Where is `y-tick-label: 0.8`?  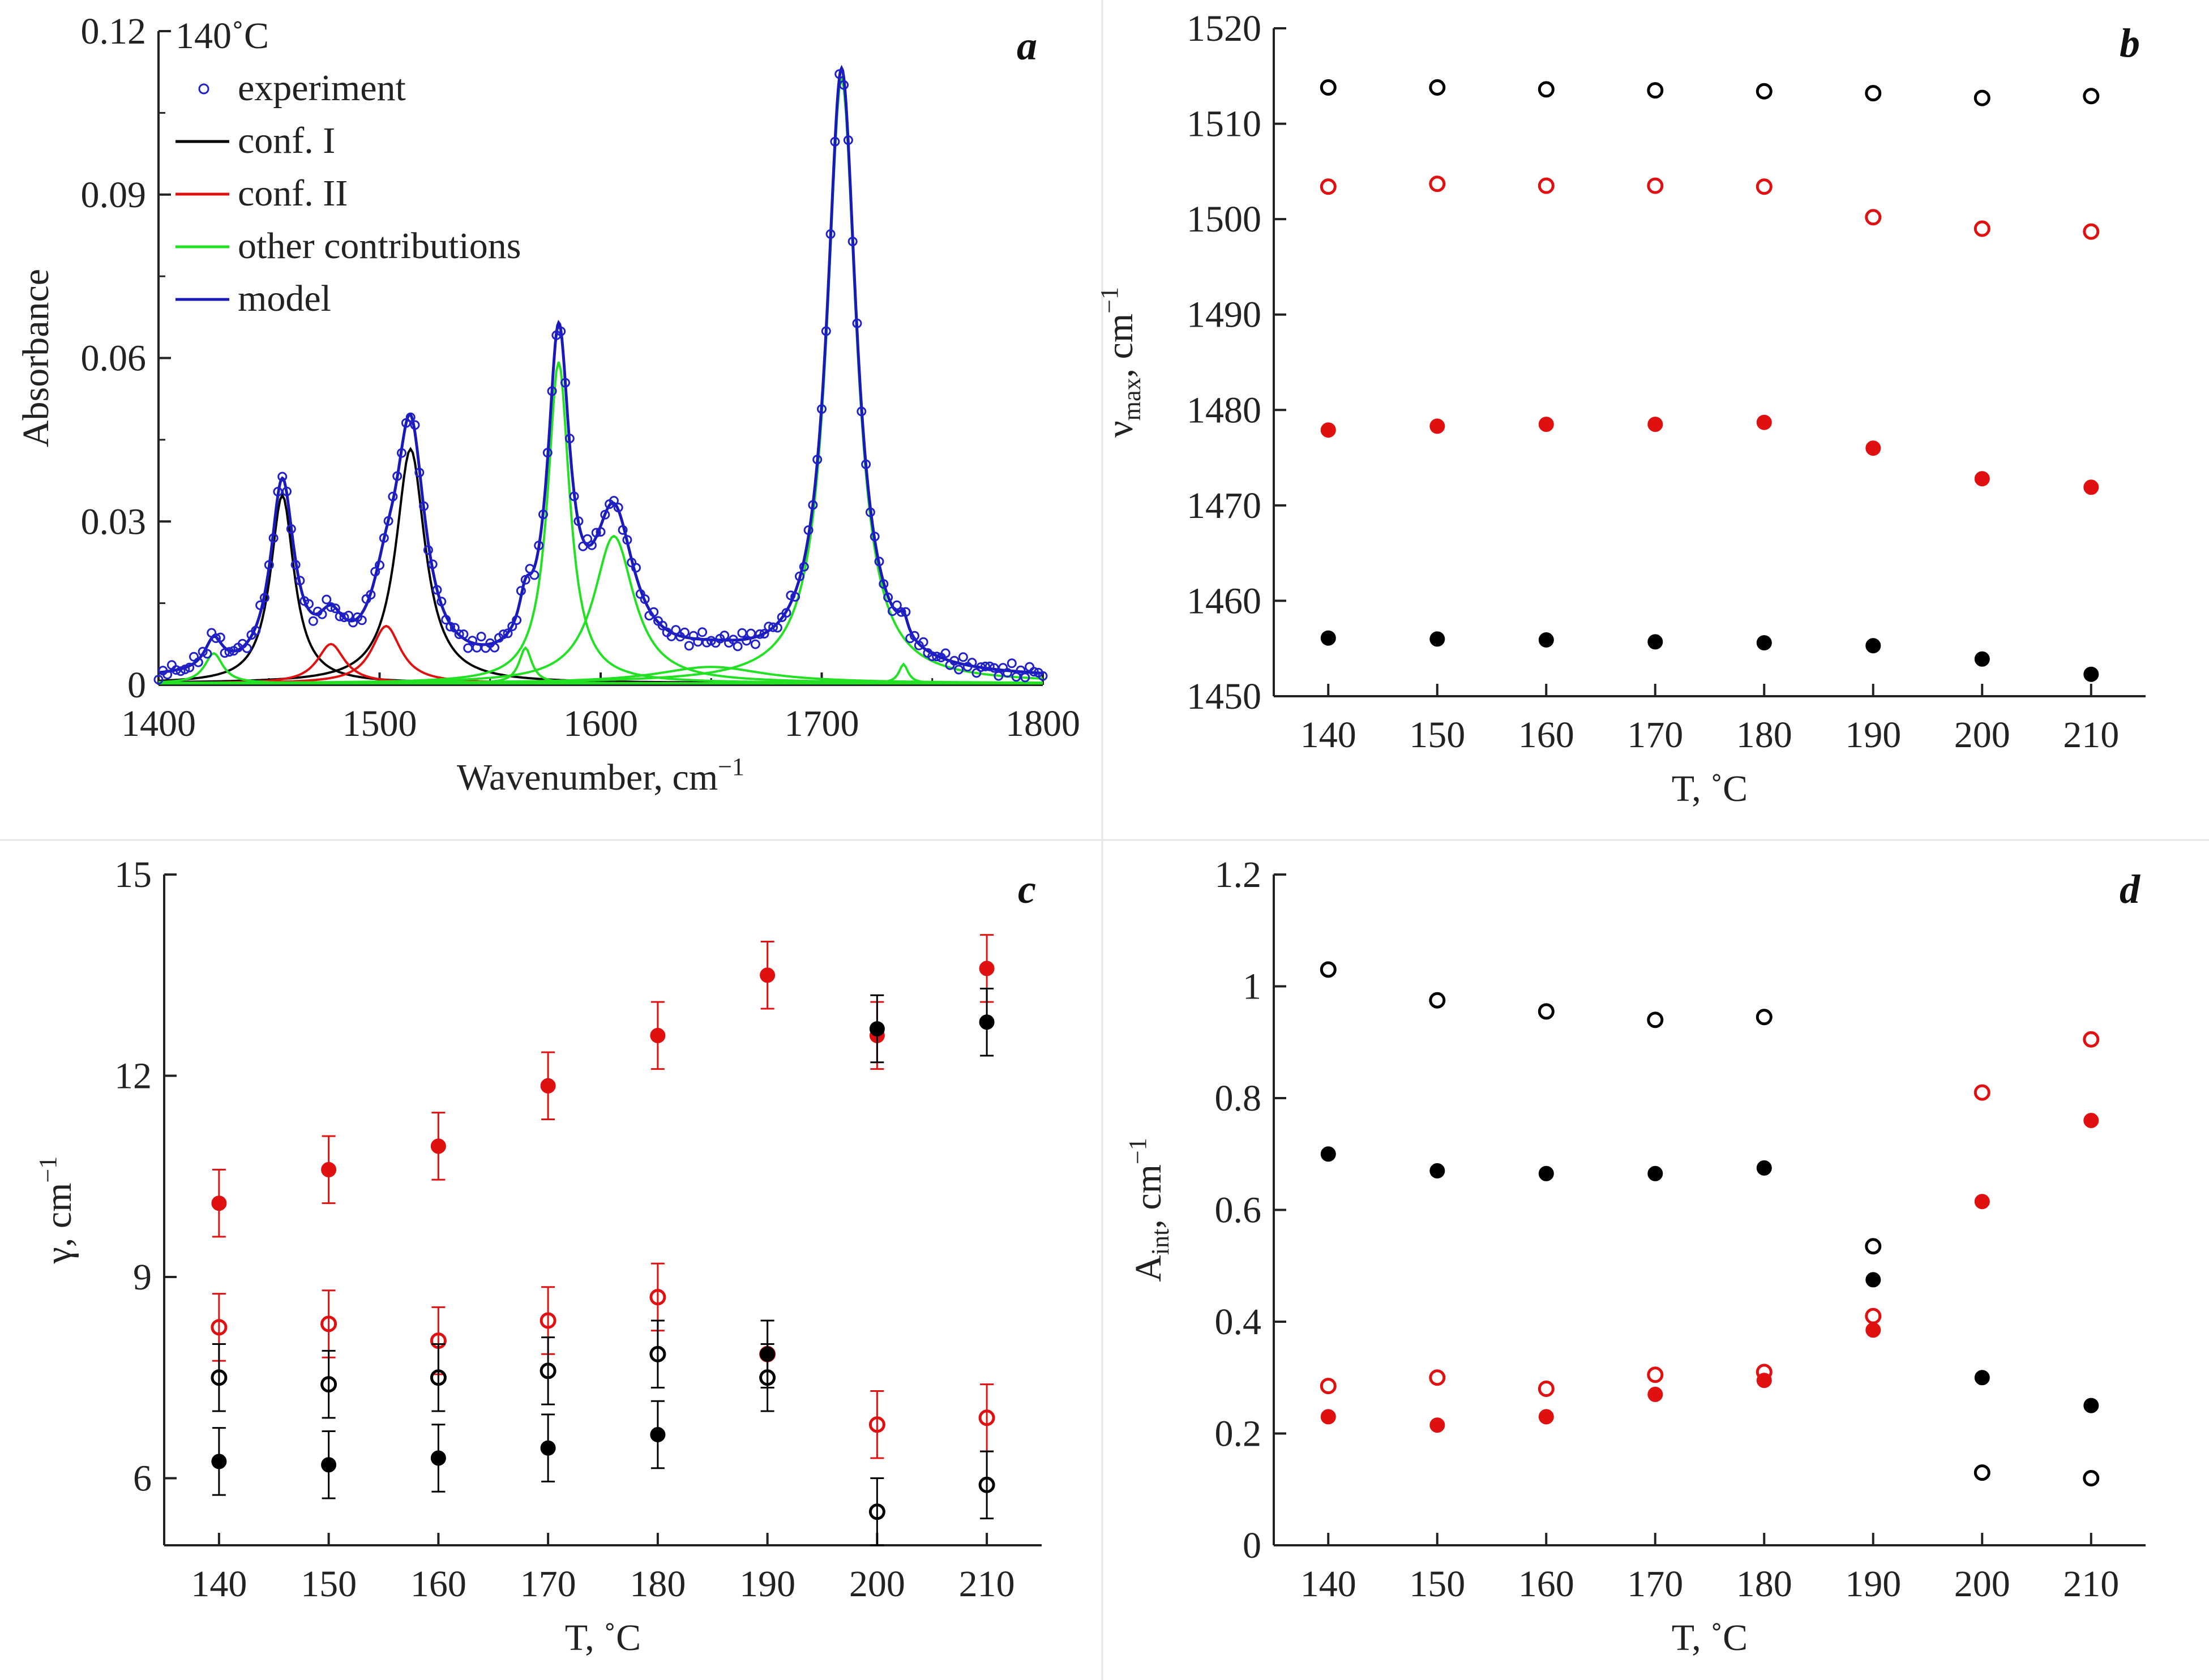
y-tick-label: 0.8 is located at coordinates (1238, 1098).